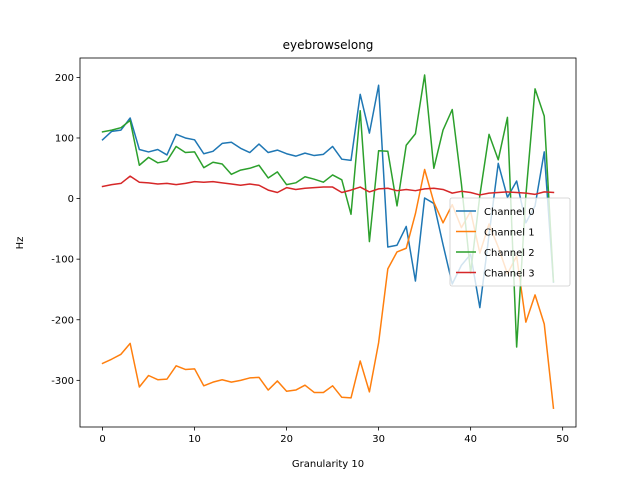 This screenshot has height=480, width=640. What do you see at coordinates (286, 439) in the screenshot?
I see `x-tick-label: 20` at bounding box center [286, 439].